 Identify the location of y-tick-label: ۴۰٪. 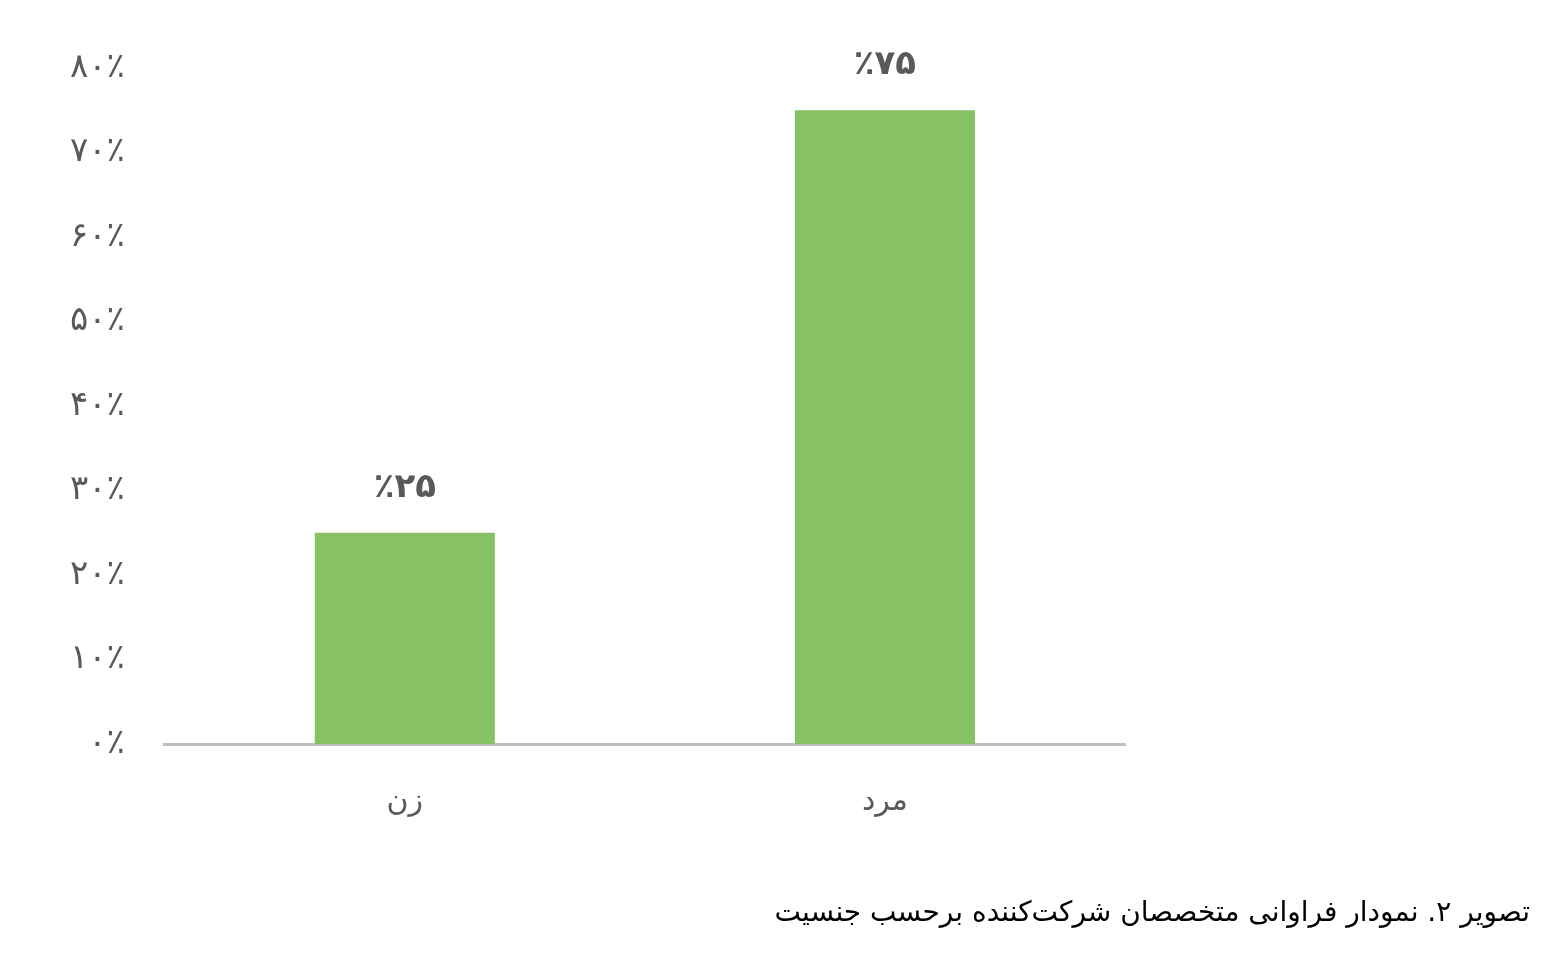
(97, 402).